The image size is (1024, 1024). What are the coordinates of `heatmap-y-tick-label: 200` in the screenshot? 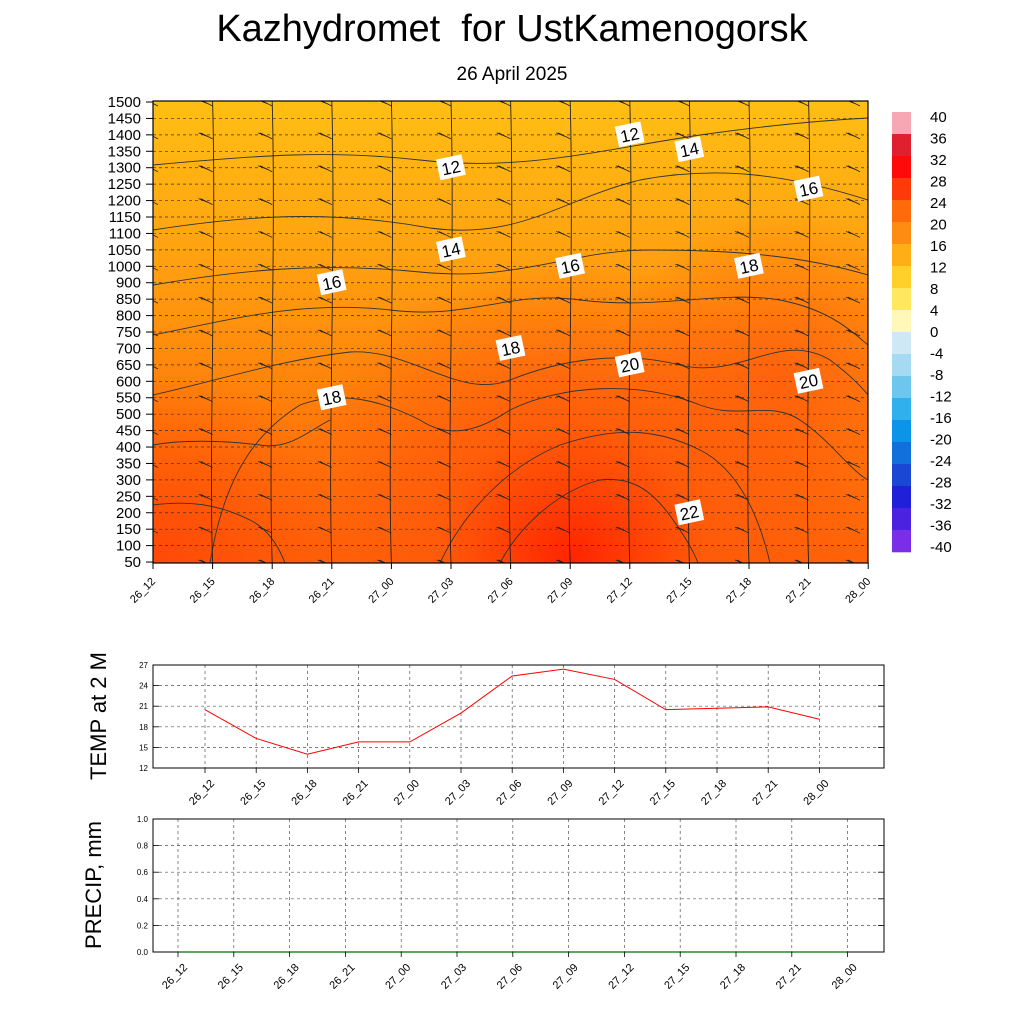 It's located at (128, 513).